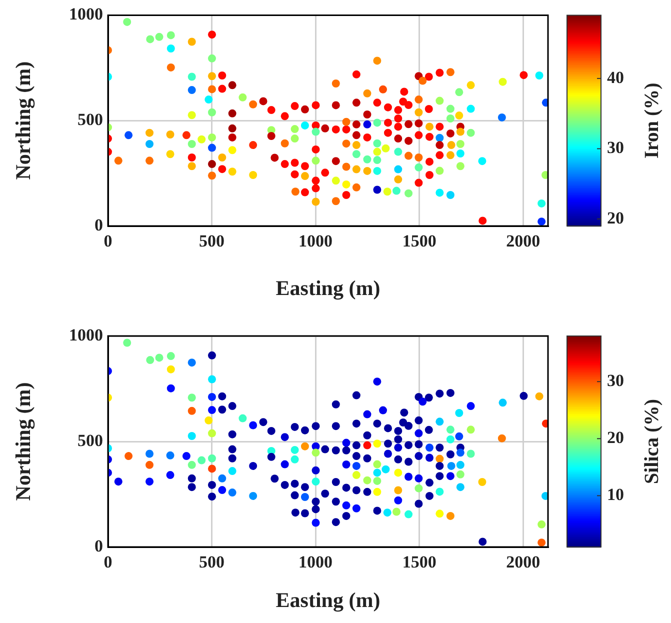  What do you see at coordinates (652, 120) in the screenshot?
I see `color-bar-title: Iron (%)` at bounding box center [652, 120].